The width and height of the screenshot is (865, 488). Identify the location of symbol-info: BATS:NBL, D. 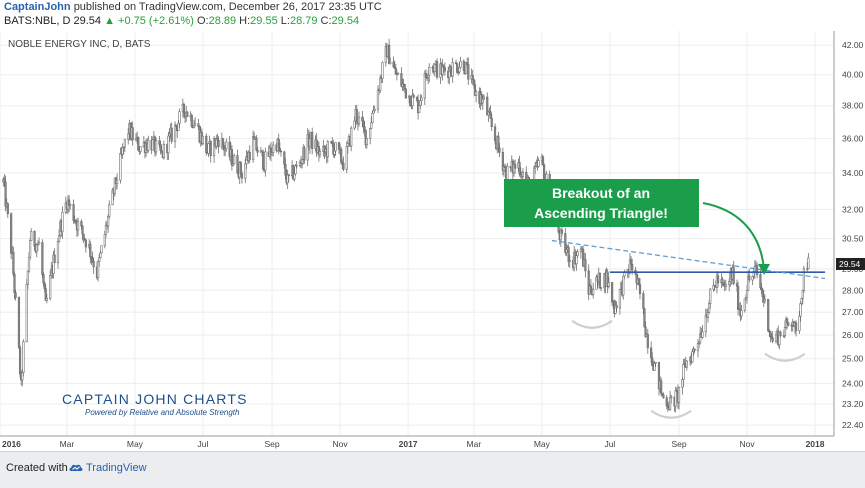
(37, 21).